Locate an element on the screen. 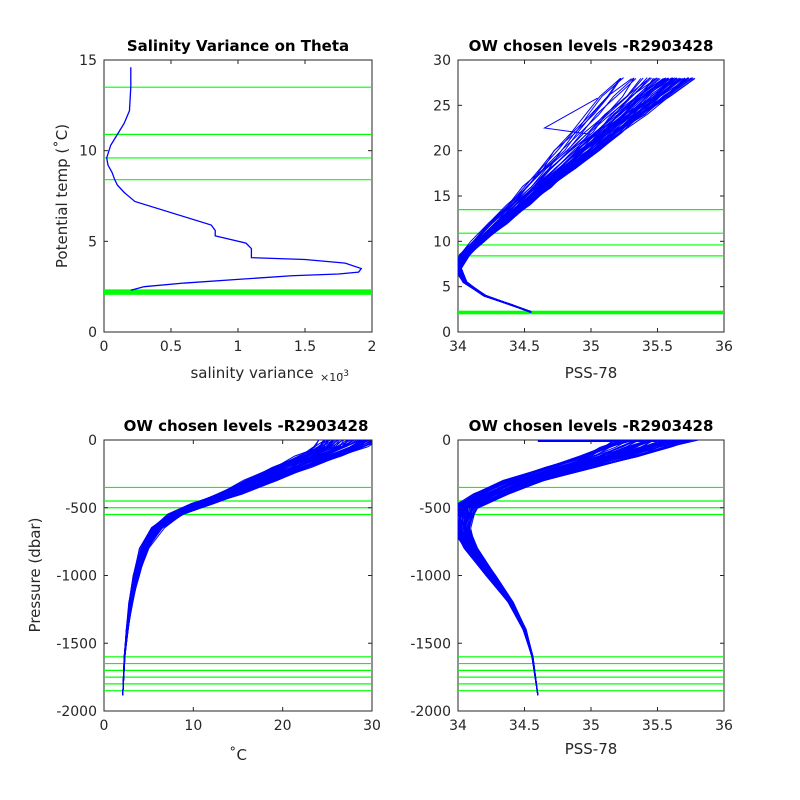 Image resolution: width=800 pixels, height=800 pixels. y-tick-label: 30 is located at coordinates (442, 61).